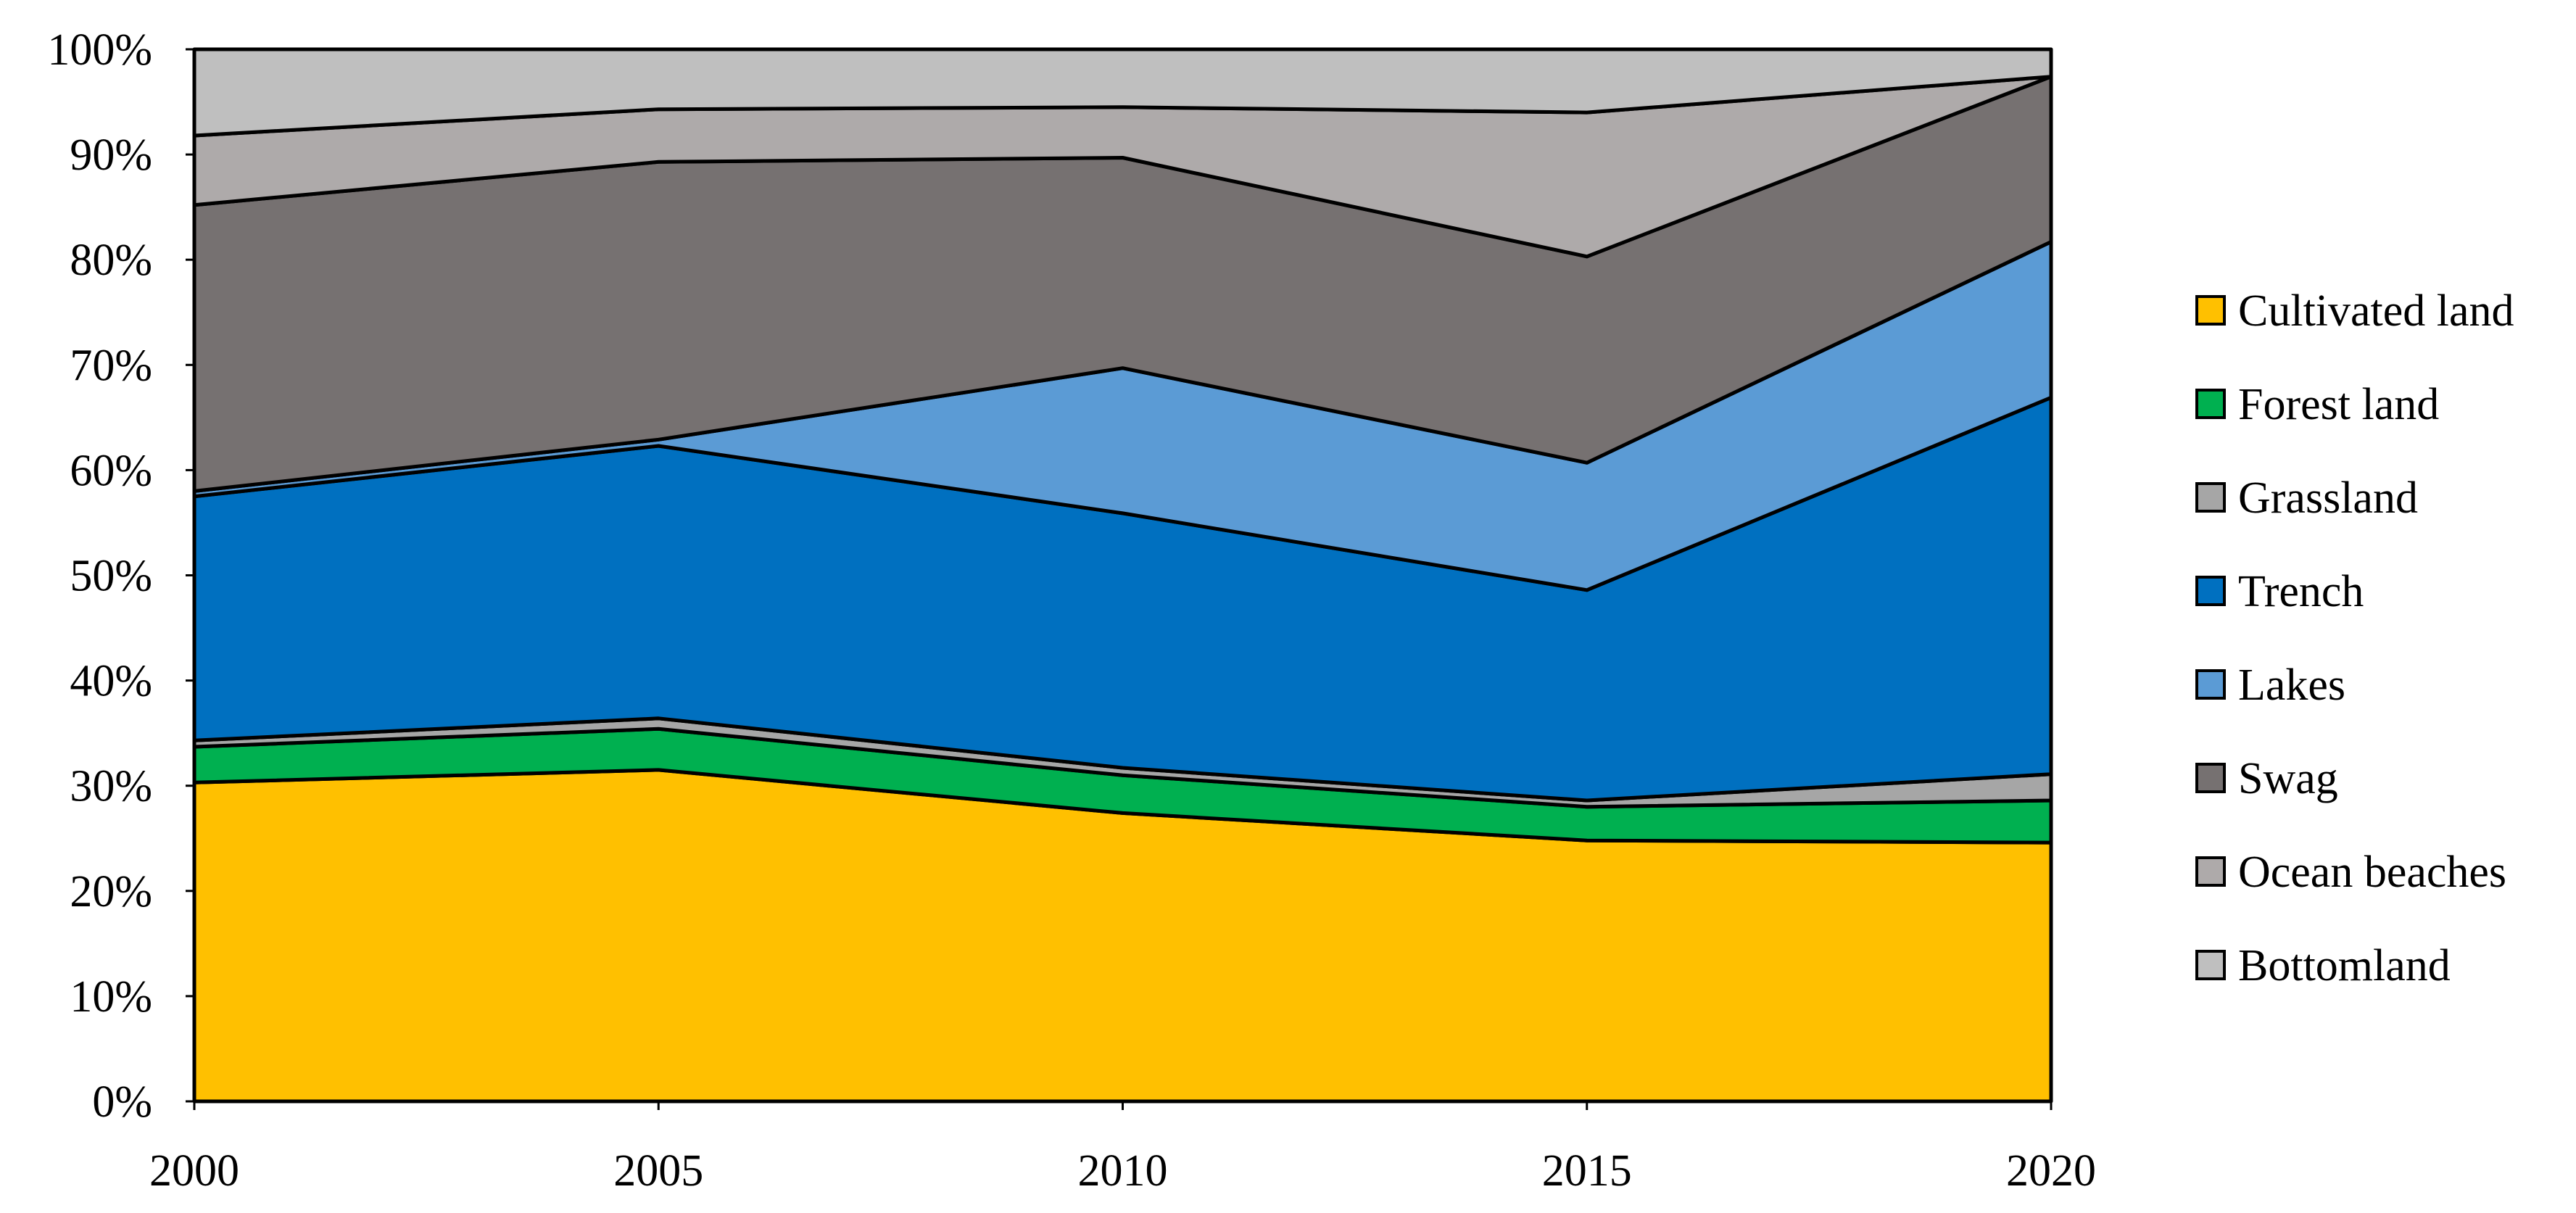  Describe the element at coordinates (111, 365) in the screenshot. I see `y-tick-label: 70%` at that location.